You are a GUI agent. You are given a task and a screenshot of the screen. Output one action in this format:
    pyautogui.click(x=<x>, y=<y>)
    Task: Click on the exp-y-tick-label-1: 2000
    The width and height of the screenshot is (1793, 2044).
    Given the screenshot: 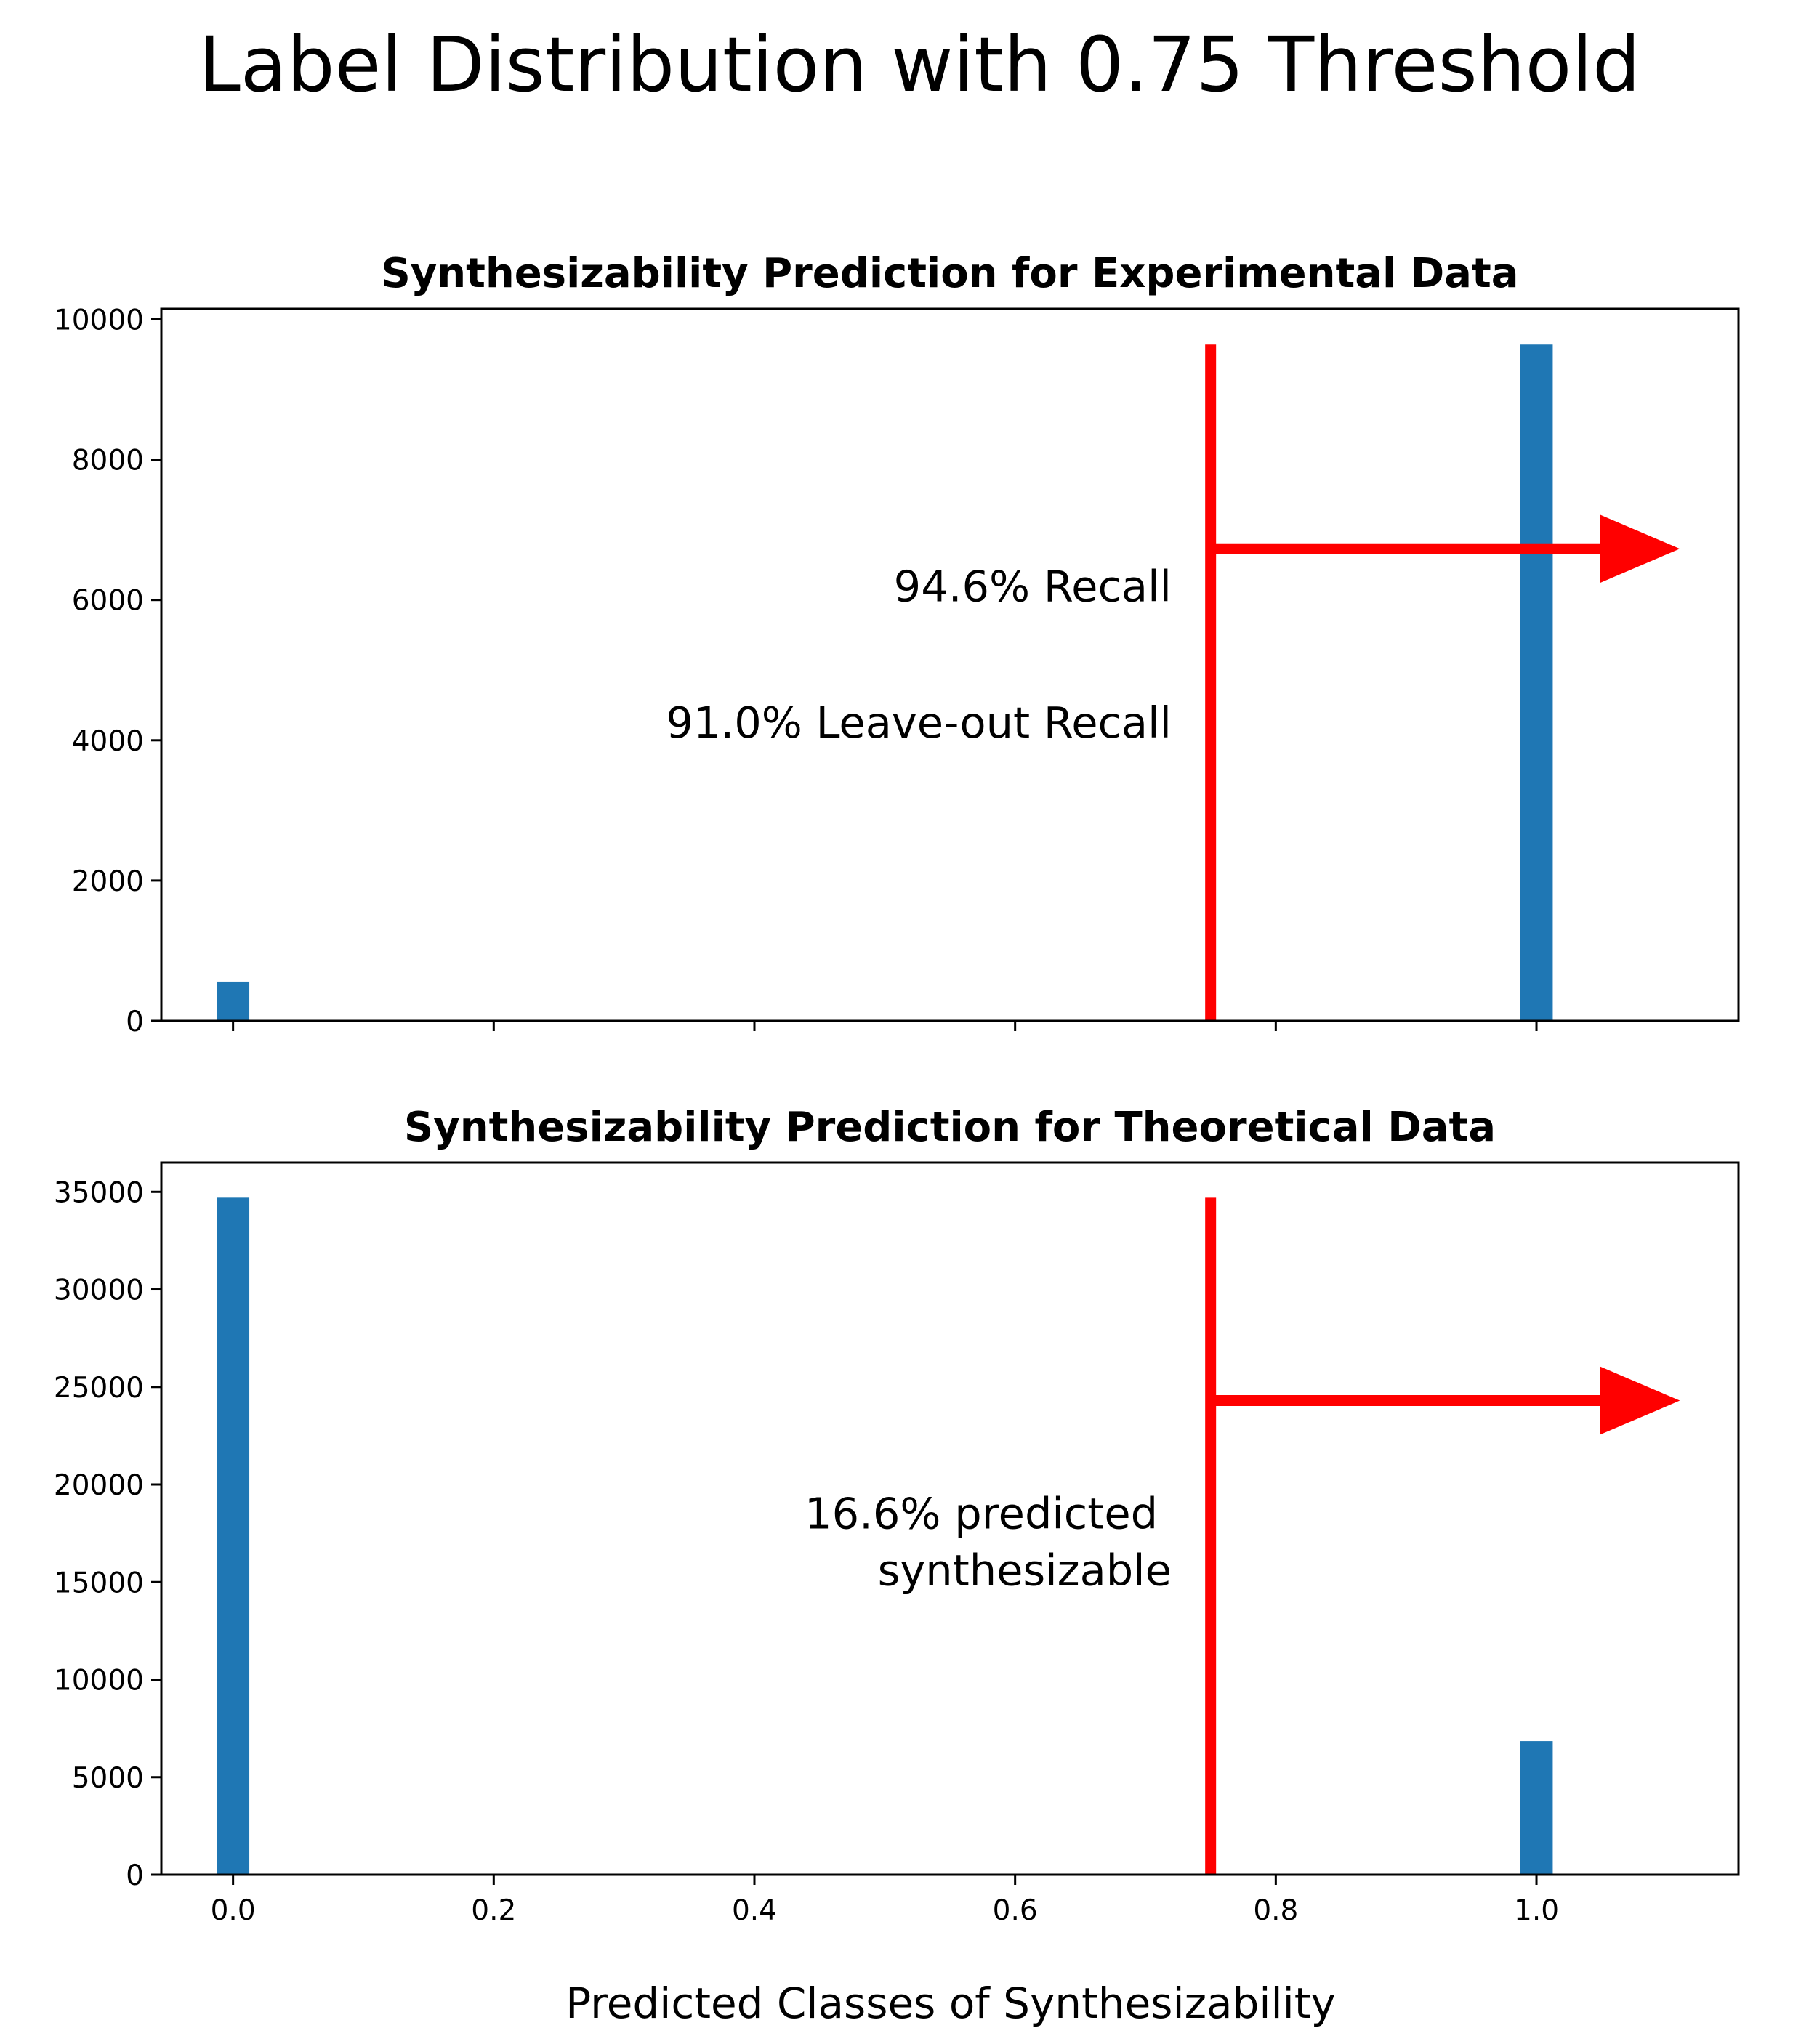 What is the action you would take?
    pyautogui.click(x=108, y=881)
    